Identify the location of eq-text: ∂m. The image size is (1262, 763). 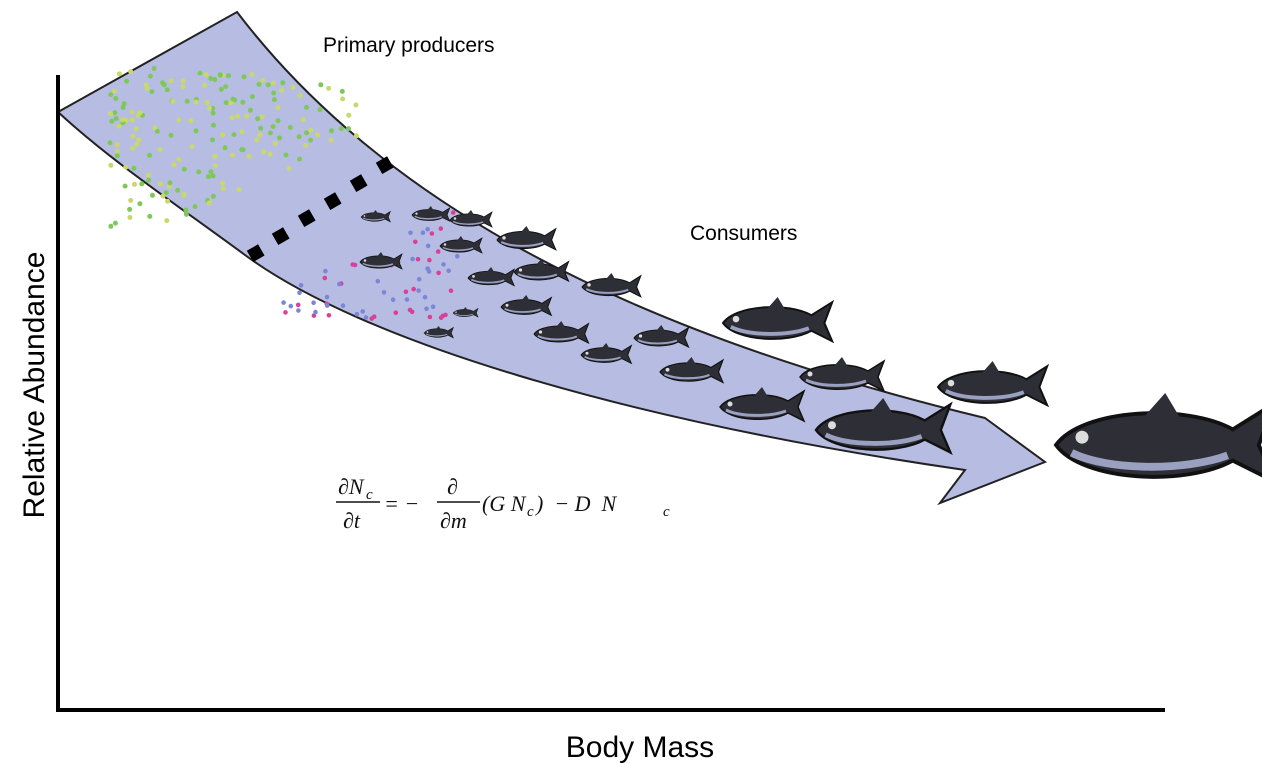
(453, 520).